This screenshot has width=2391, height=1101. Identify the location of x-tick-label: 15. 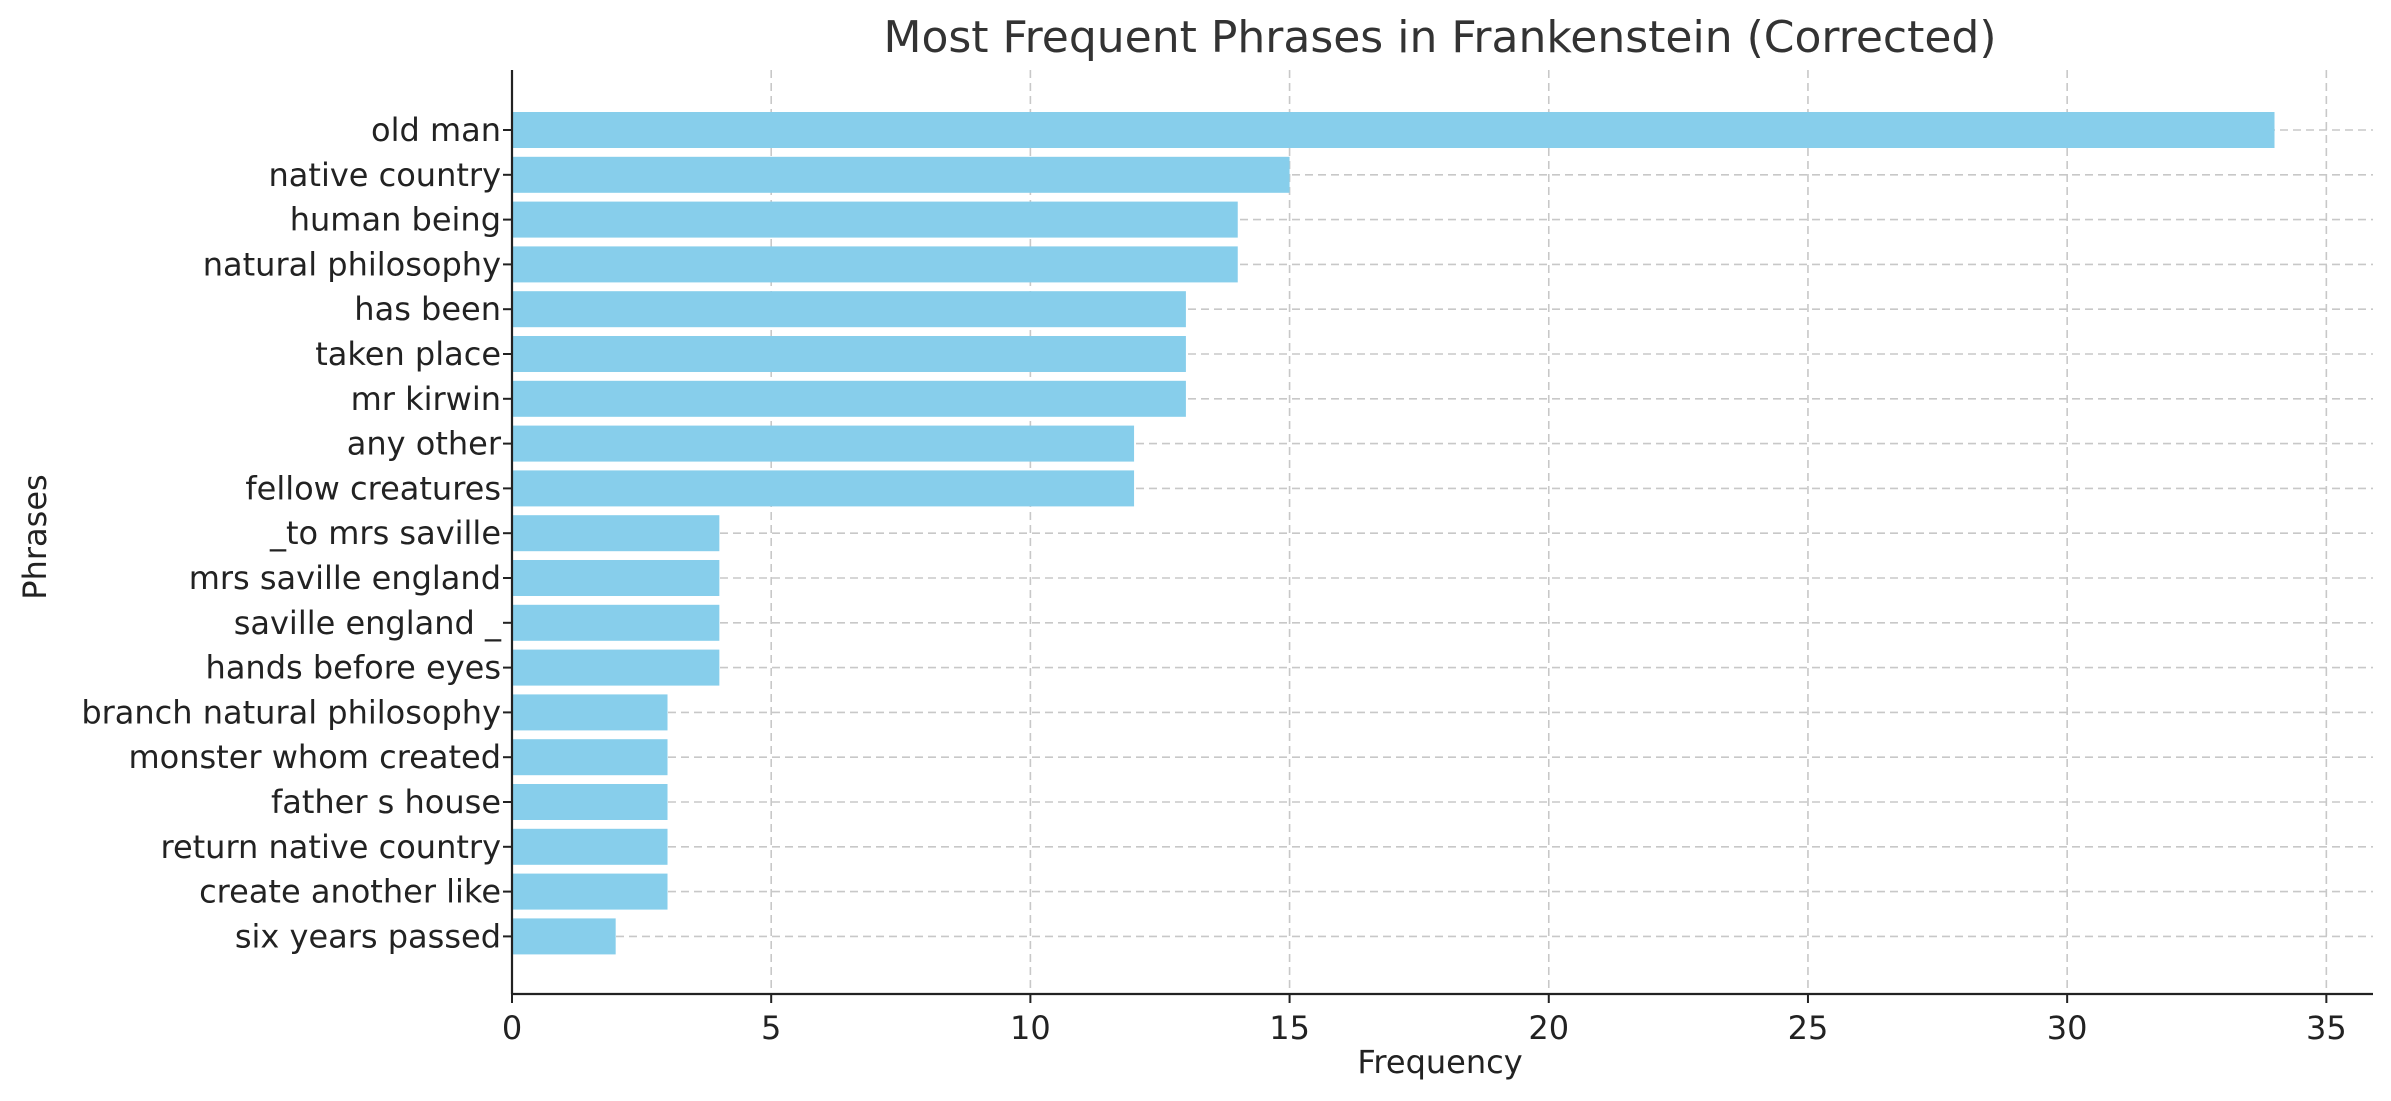
(1289, 1028).